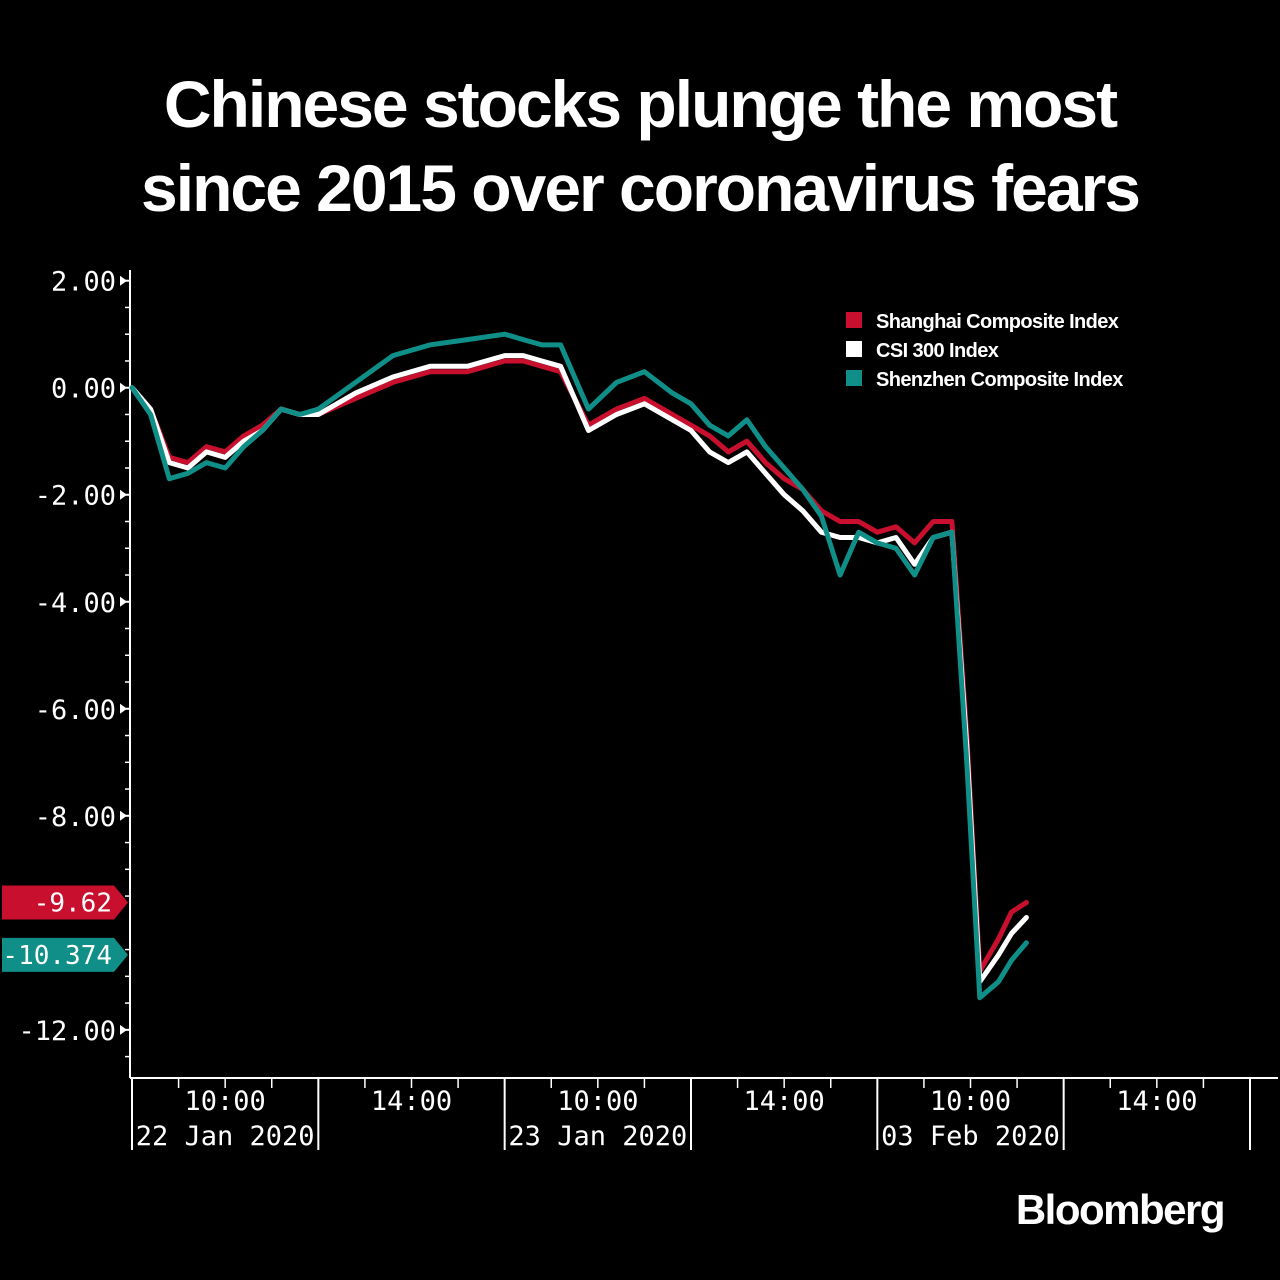 This screenshot has height=1280, width=1280. I want to click on bloomberg-logo: Bloomberg, so click(1120, 1209).